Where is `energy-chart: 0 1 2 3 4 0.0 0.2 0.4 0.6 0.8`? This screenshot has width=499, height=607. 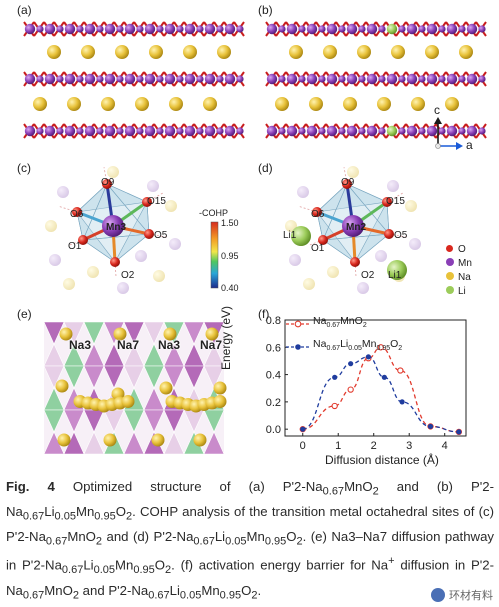
energy-chart: 0 1 2 3 4 0.0 0.2 0.4 0.6 0.8 is located at coordinates (366, 383).